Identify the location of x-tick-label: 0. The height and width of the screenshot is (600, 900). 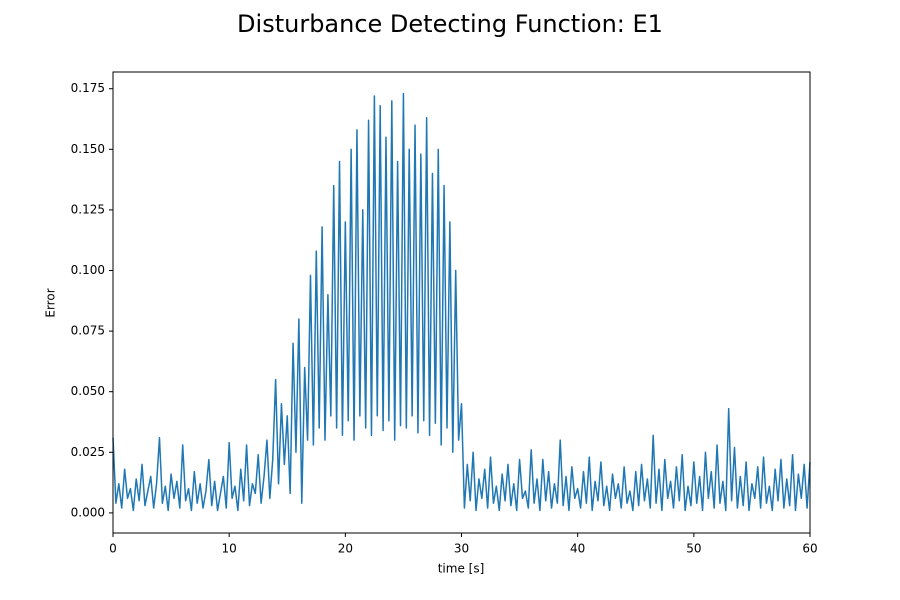
(113, 549).